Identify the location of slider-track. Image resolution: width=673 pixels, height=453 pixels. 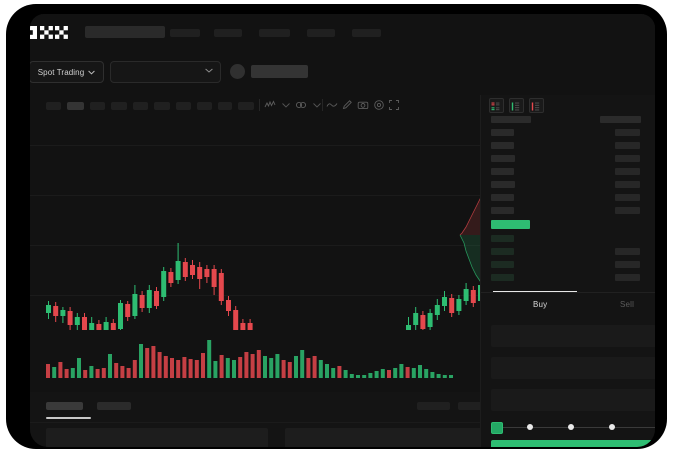
(576, 427).